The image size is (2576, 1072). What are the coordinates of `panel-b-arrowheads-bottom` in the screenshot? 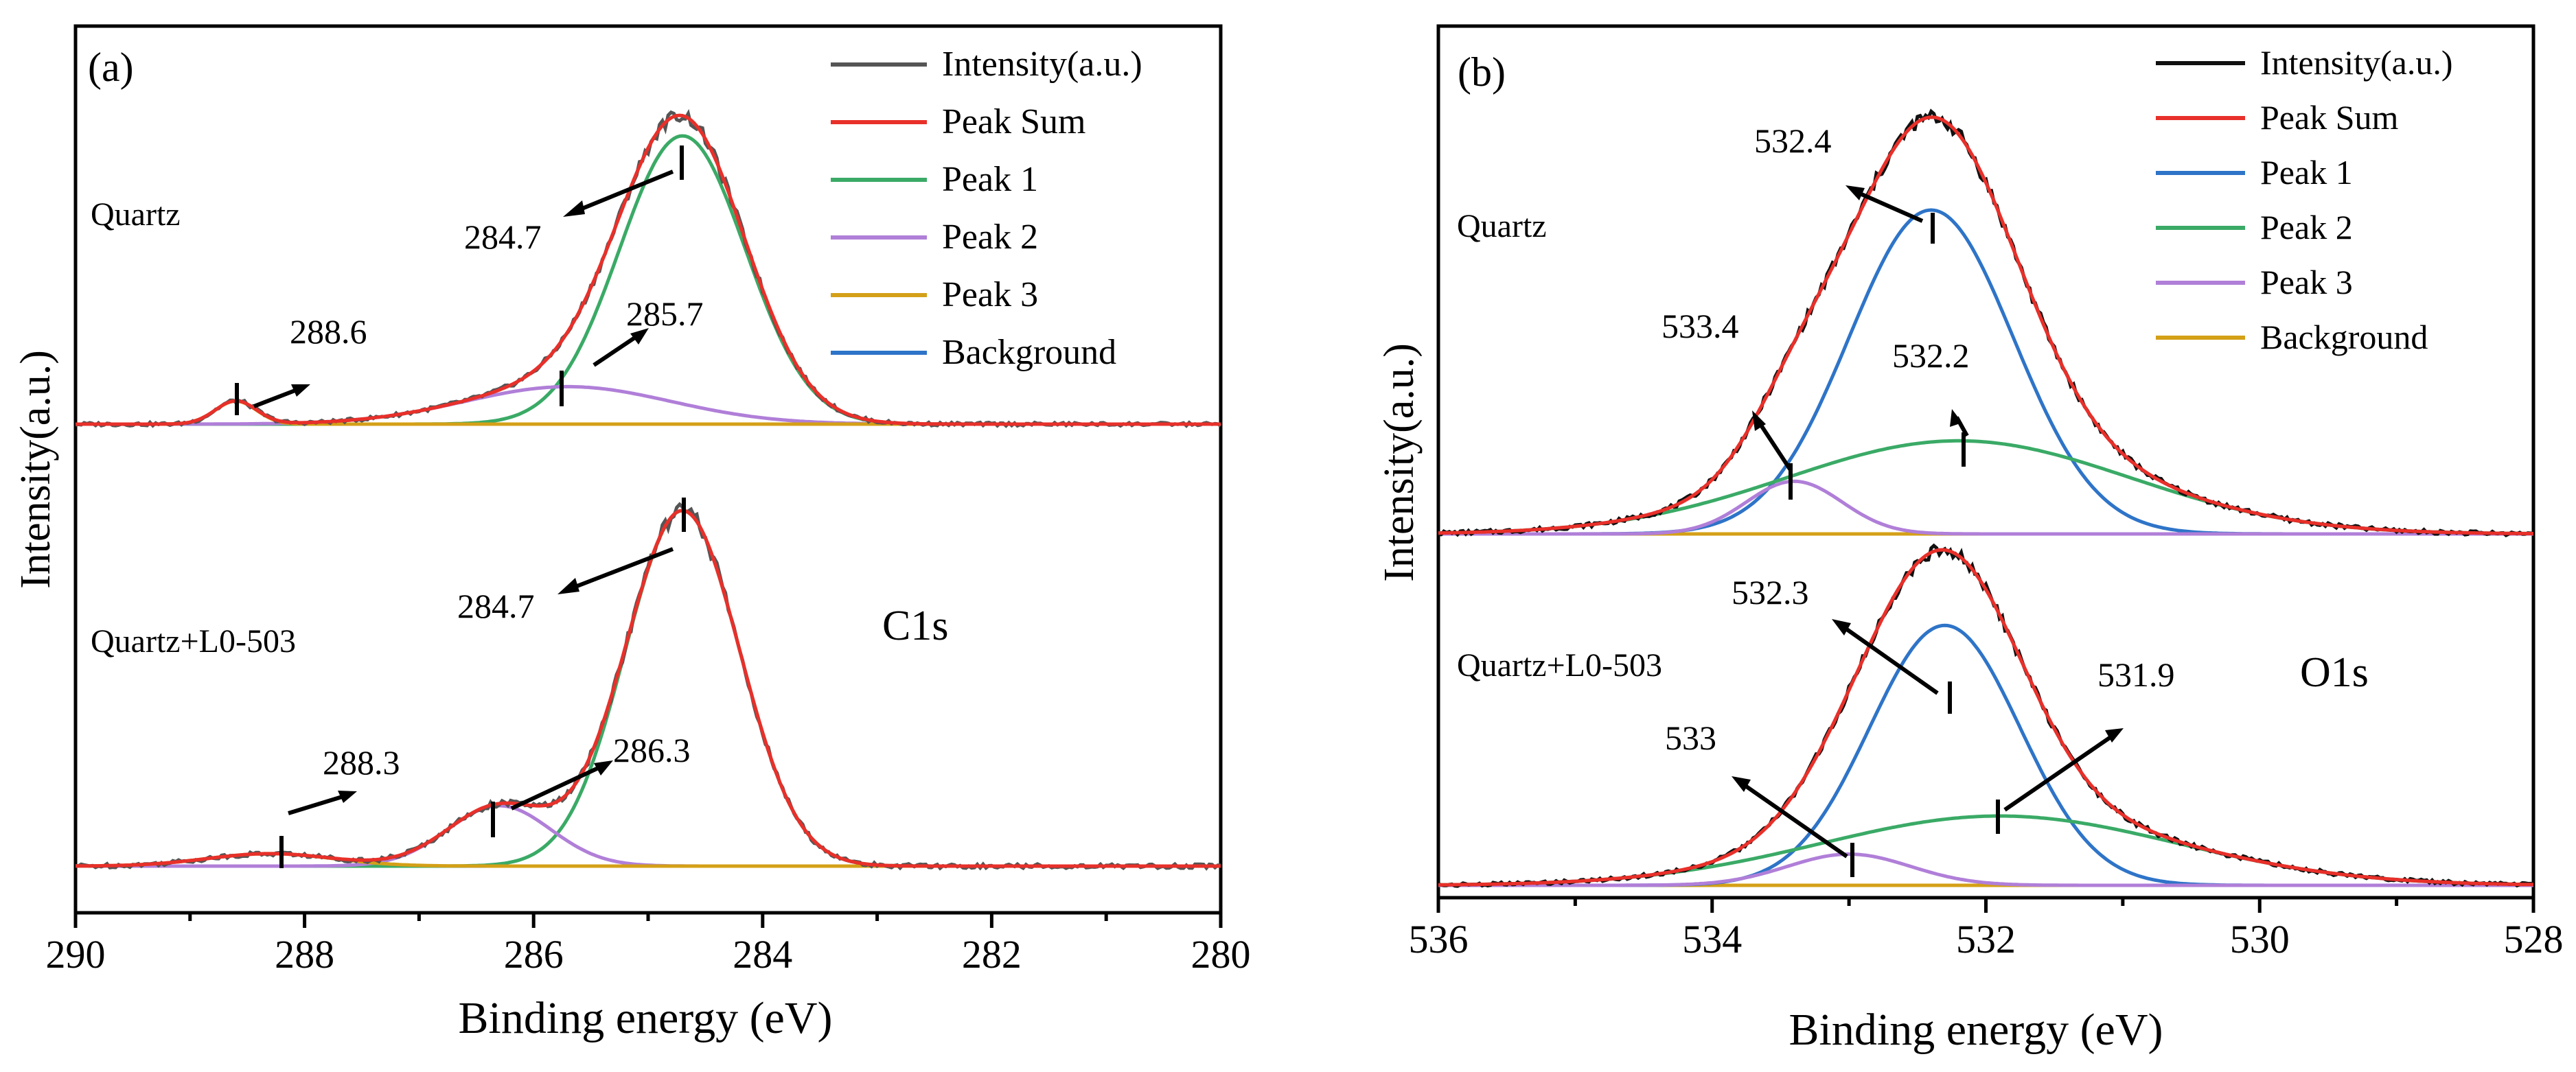 It's located at (1928, 705).